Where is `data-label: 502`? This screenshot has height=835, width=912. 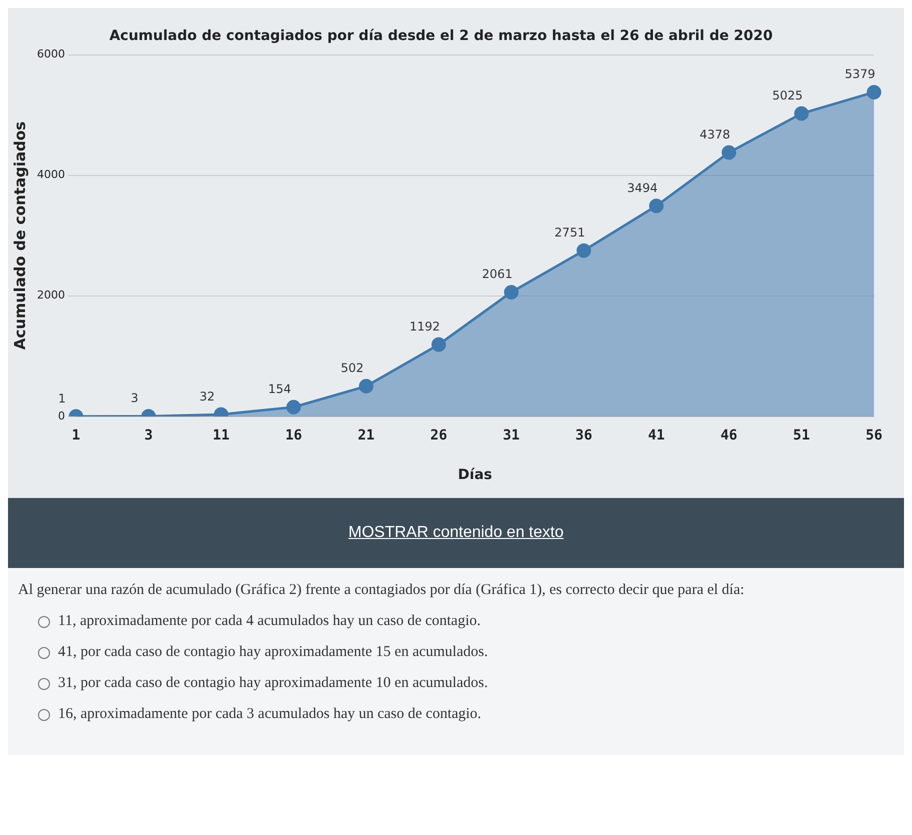 data-label: 502 is located at coordinates (352, 368).